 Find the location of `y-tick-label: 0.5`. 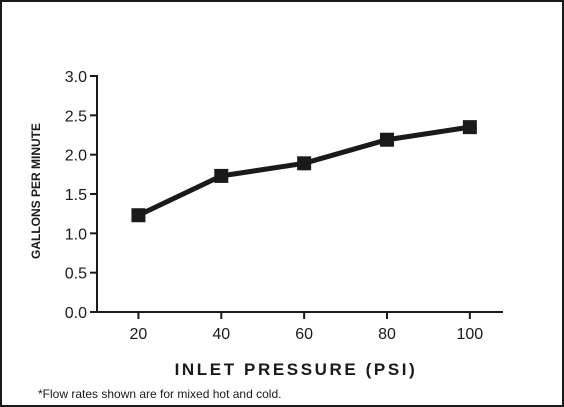

y-tick-label: 0.5 is located at coordinates (76, 274).